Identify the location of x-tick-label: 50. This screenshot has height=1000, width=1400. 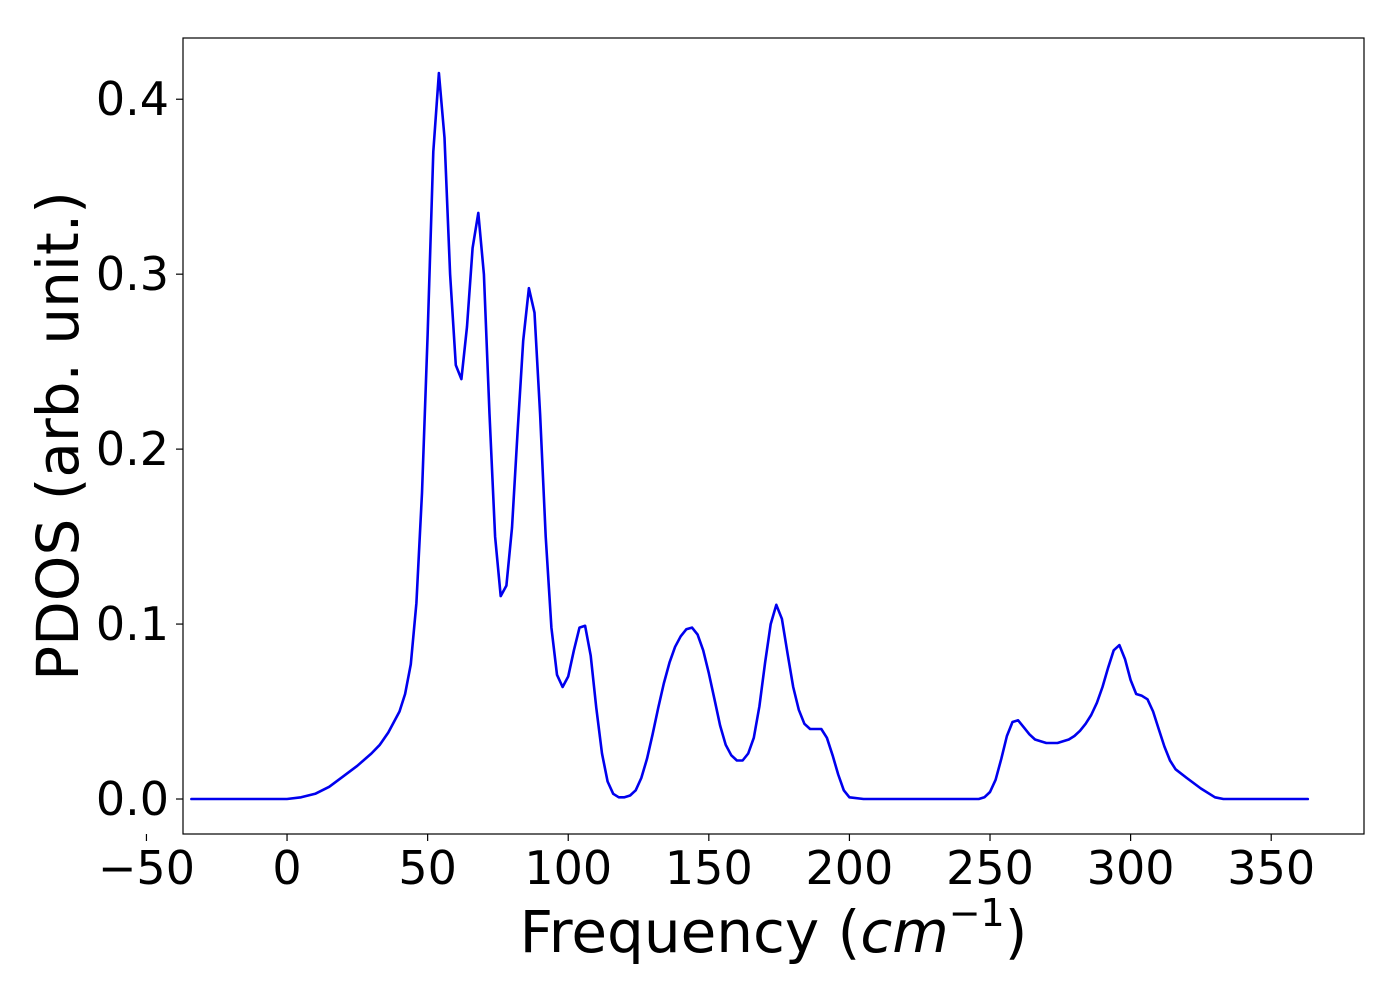
(427, 868).